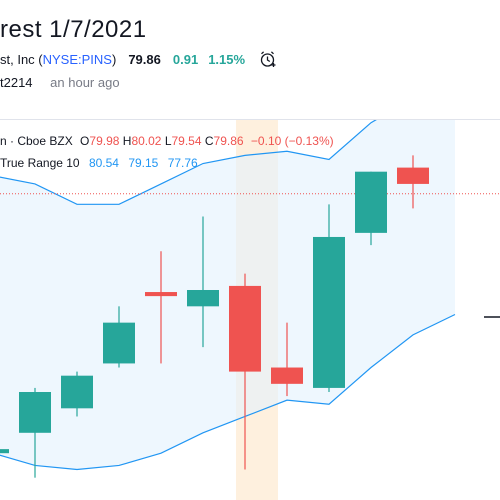  Describe the element at coordinates (40, 163) in the screenshot. I see `indicator-name: True Range 10` at that location.